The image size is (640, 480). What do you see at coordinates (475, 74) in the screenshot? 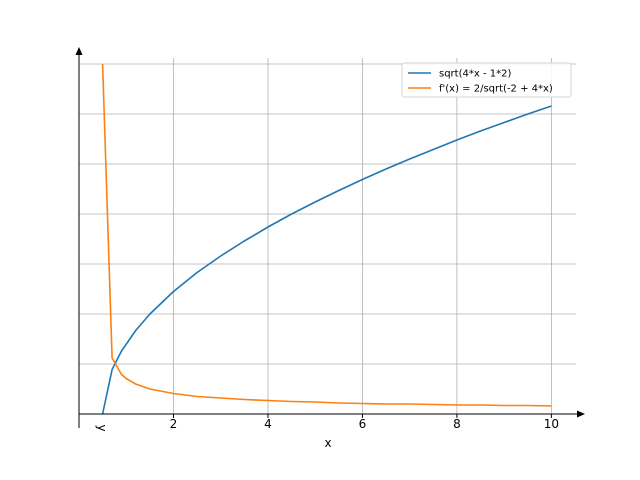
I see `legend-label: sqrt(4*x - 1*2)` at bounding box center [475, 74].